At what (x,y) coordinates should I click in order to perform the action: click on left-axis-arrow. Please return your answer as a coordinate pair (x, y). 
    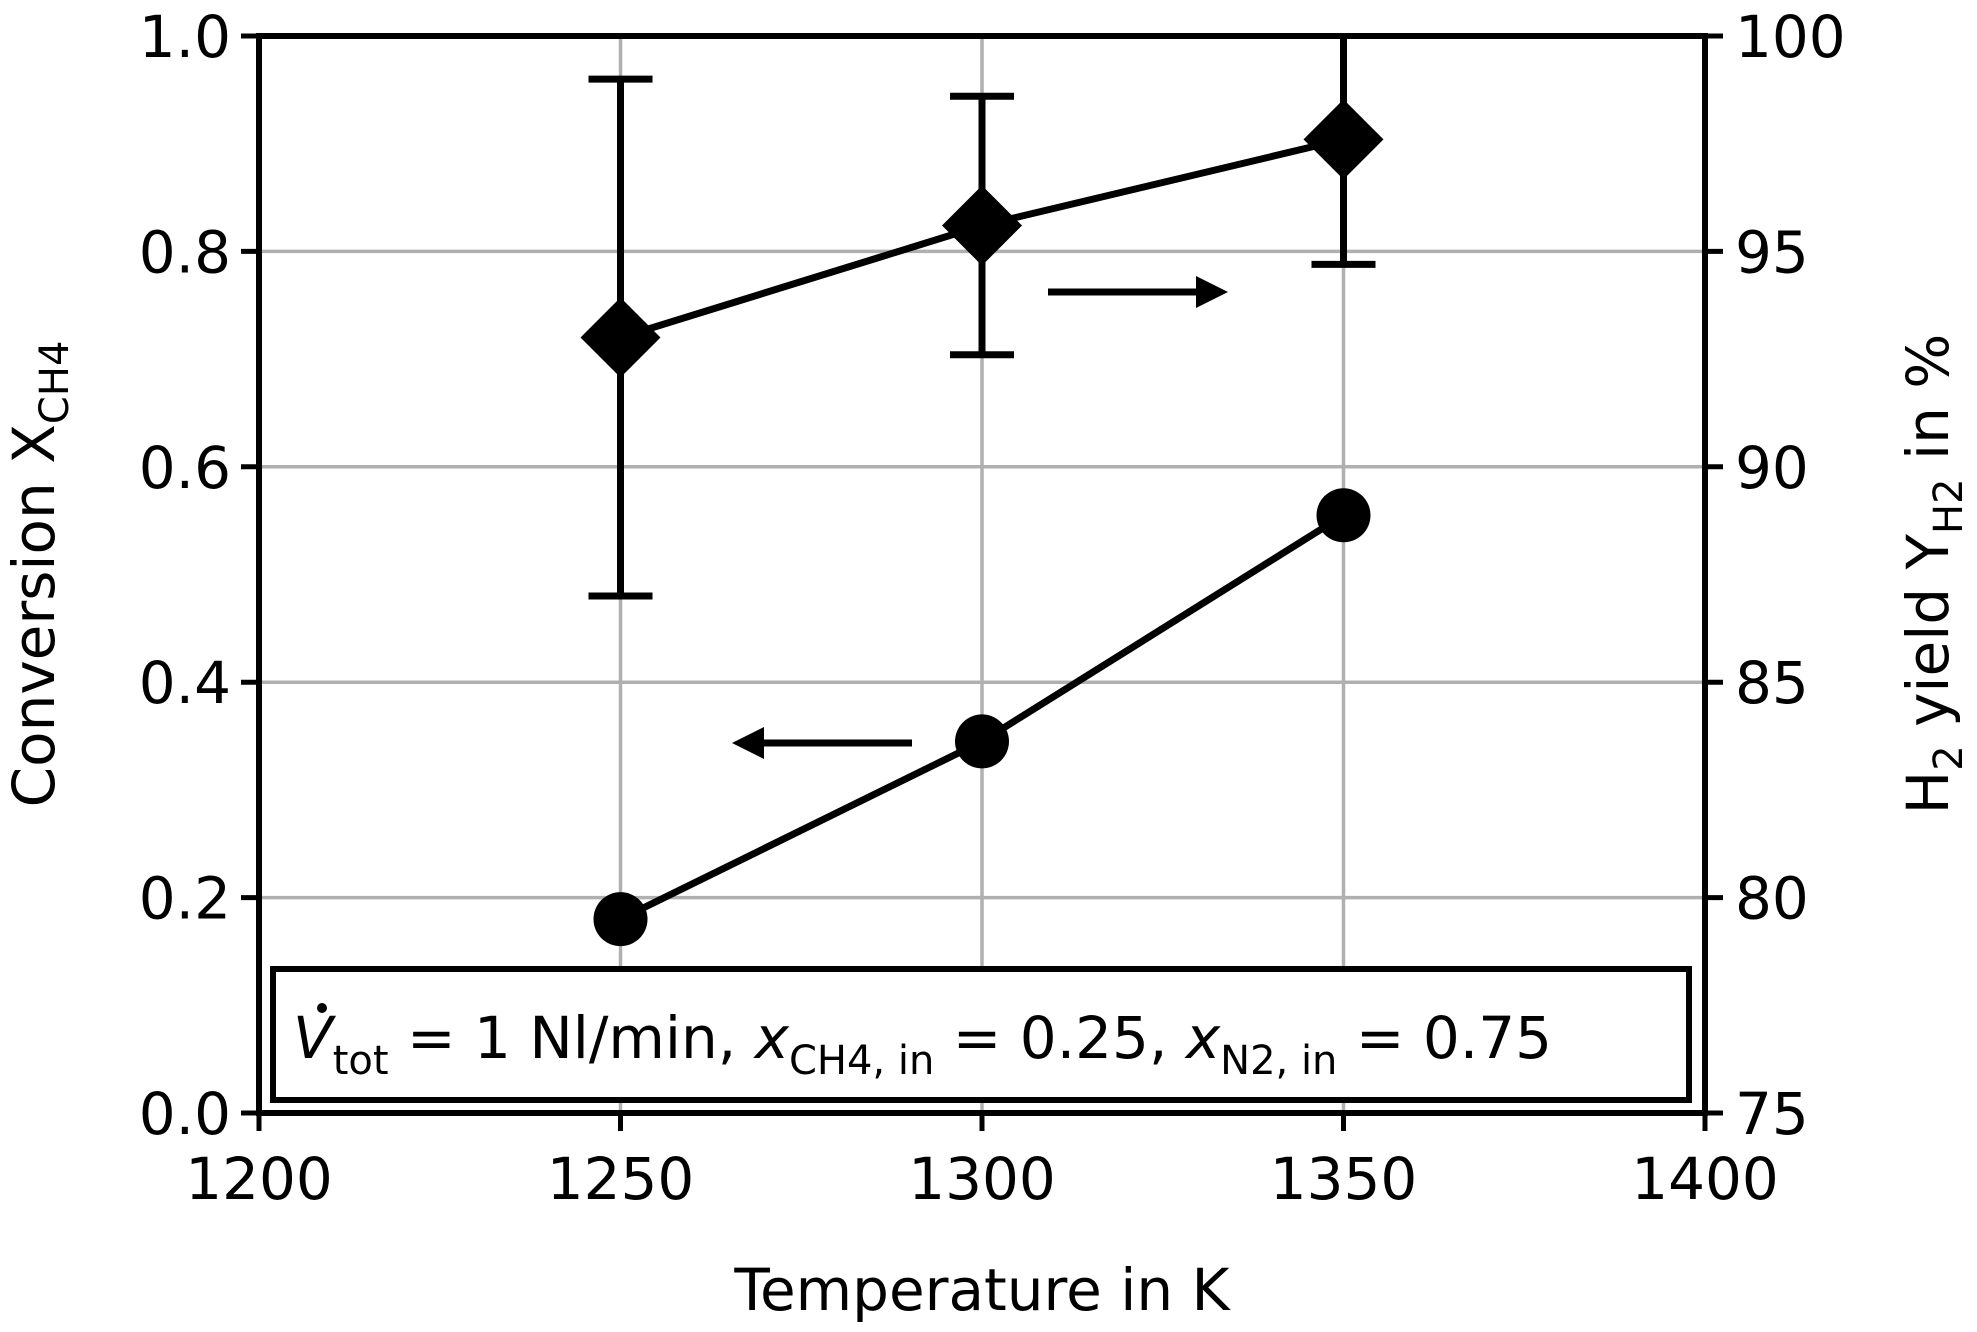
    Looking at the image, I should click on (822, 743).